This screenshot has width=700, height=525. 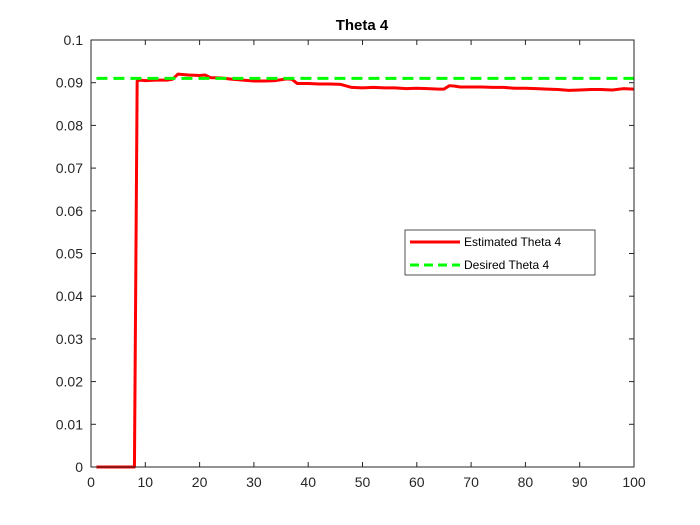 What do you see at coordinates (506, 265) in the screenshot?
I see `legend-label-desired: Desired Theta 4` at bounding box center [506, 265].